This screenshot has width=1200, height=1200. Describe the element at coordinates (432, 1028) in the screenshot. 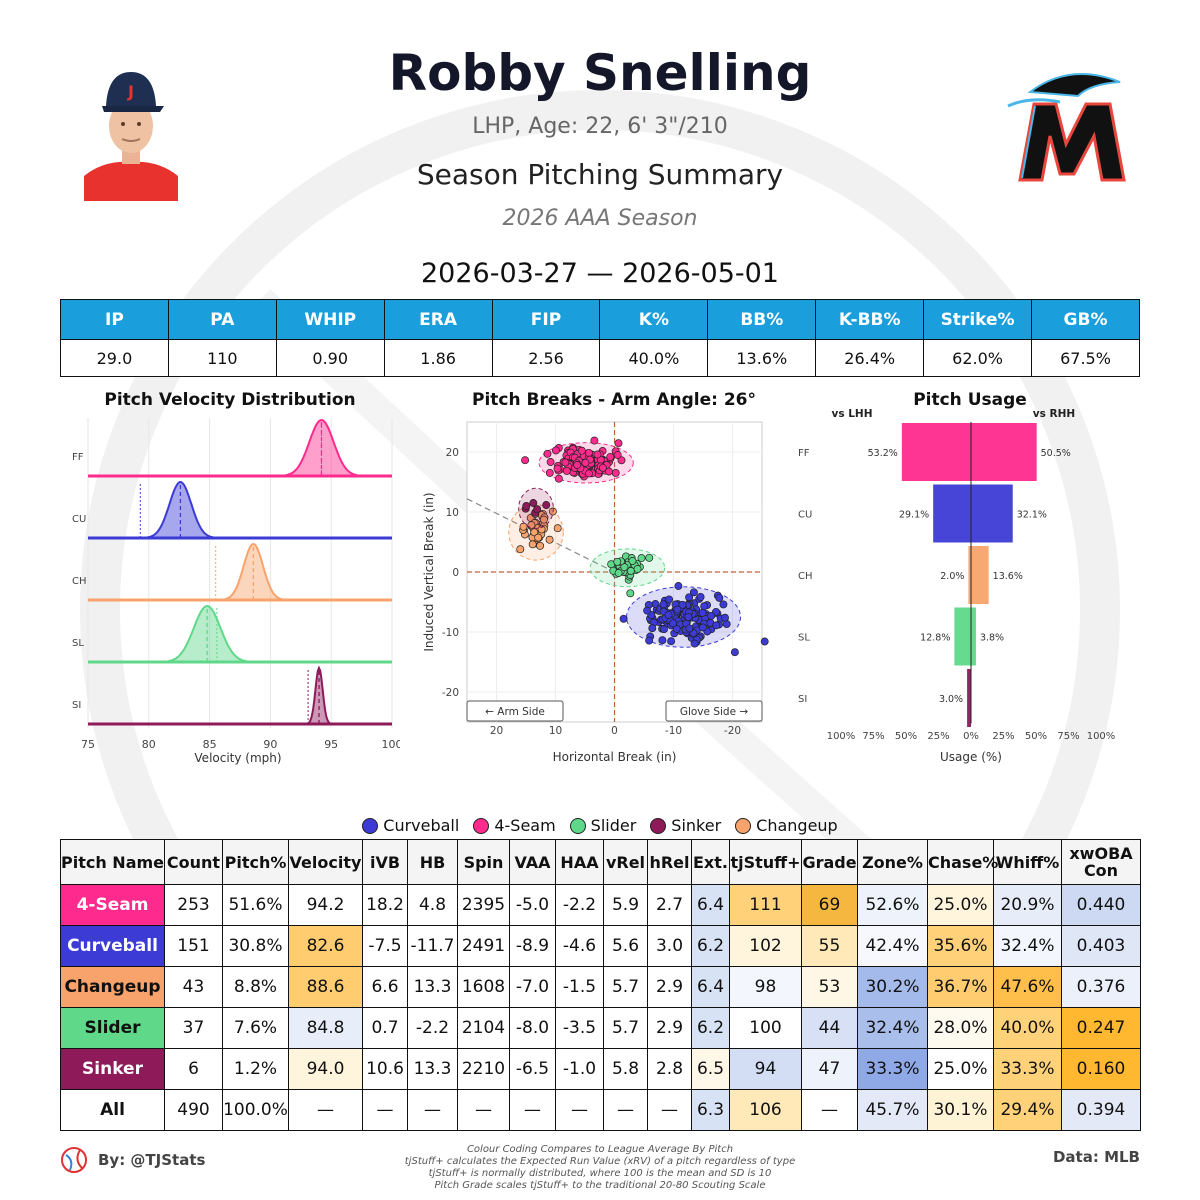

I see `pitch-table-cell: -2.2` at that location.